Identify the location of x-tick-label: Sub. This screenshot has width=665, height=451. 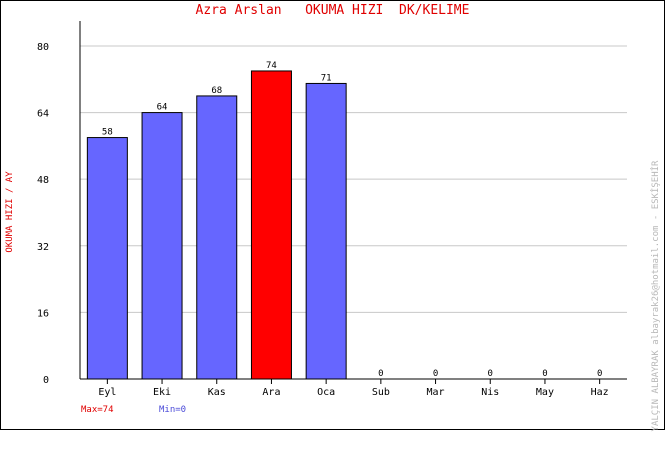
(381, 392).